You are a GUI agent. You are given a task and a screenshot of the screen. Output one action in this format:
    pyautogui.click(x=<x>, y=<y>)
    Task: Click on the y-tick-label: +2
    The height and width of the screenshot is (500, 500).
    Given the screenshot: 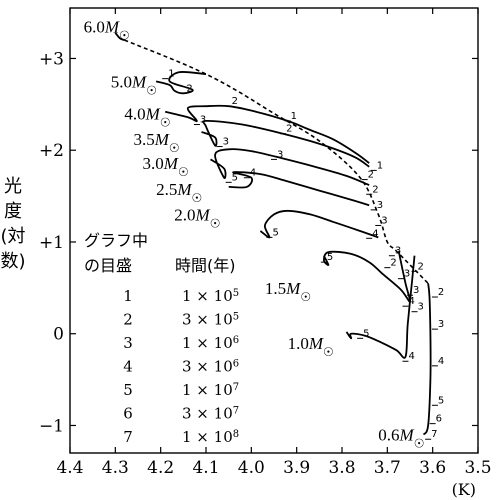 What is the action you would take?
    pyautogui.click(x=51, y=151)
    